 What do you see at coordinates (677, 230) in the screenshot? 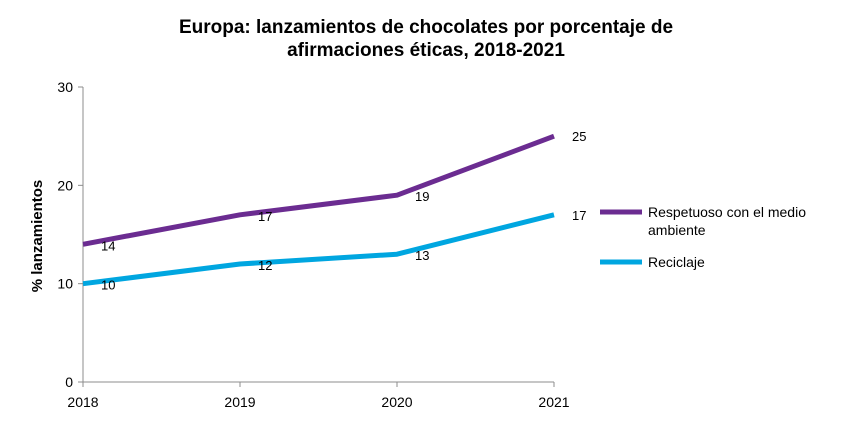
I see `legend-label-1: ambiente` at bounding box center [677, 230].